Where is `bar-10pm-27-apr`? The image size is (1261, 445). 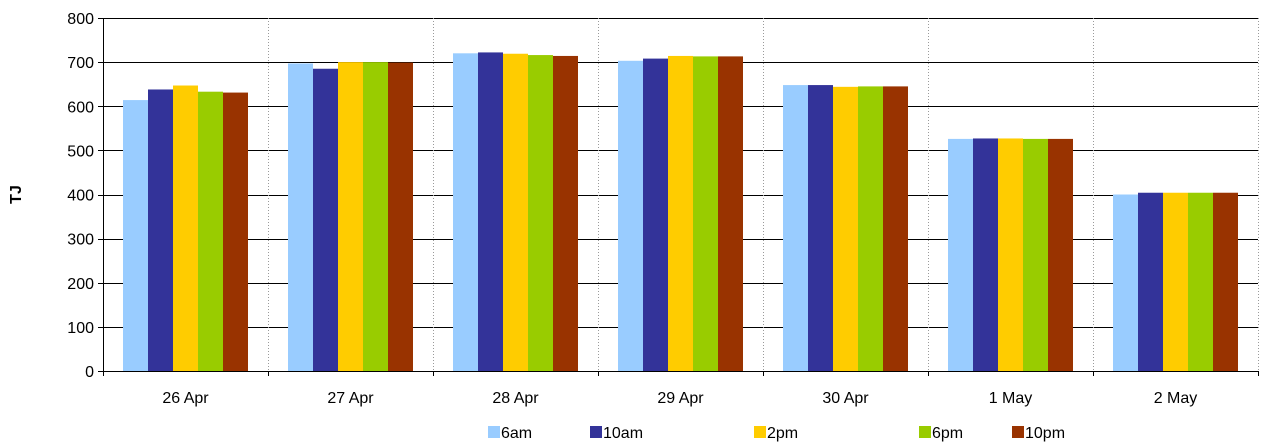
bar-10pm-27-apr is located at coordinates (400, 216).